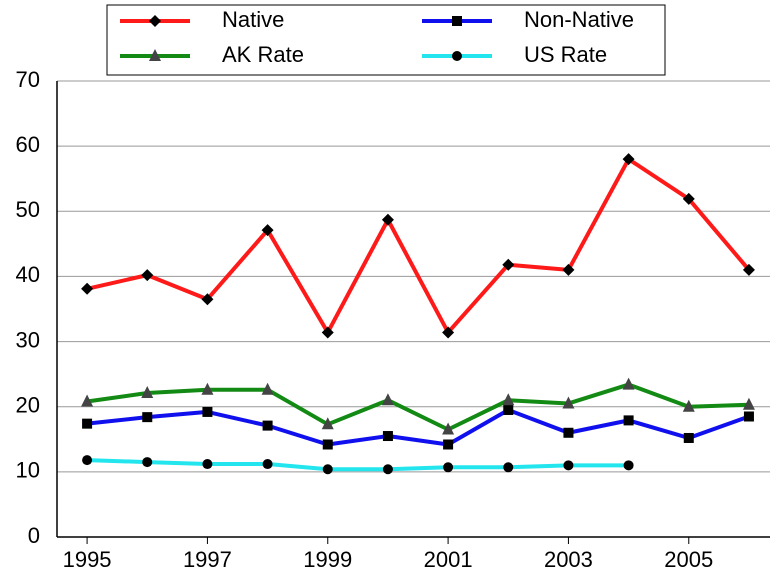  I want to click on y-tick-label: 20, so click(28, 405).